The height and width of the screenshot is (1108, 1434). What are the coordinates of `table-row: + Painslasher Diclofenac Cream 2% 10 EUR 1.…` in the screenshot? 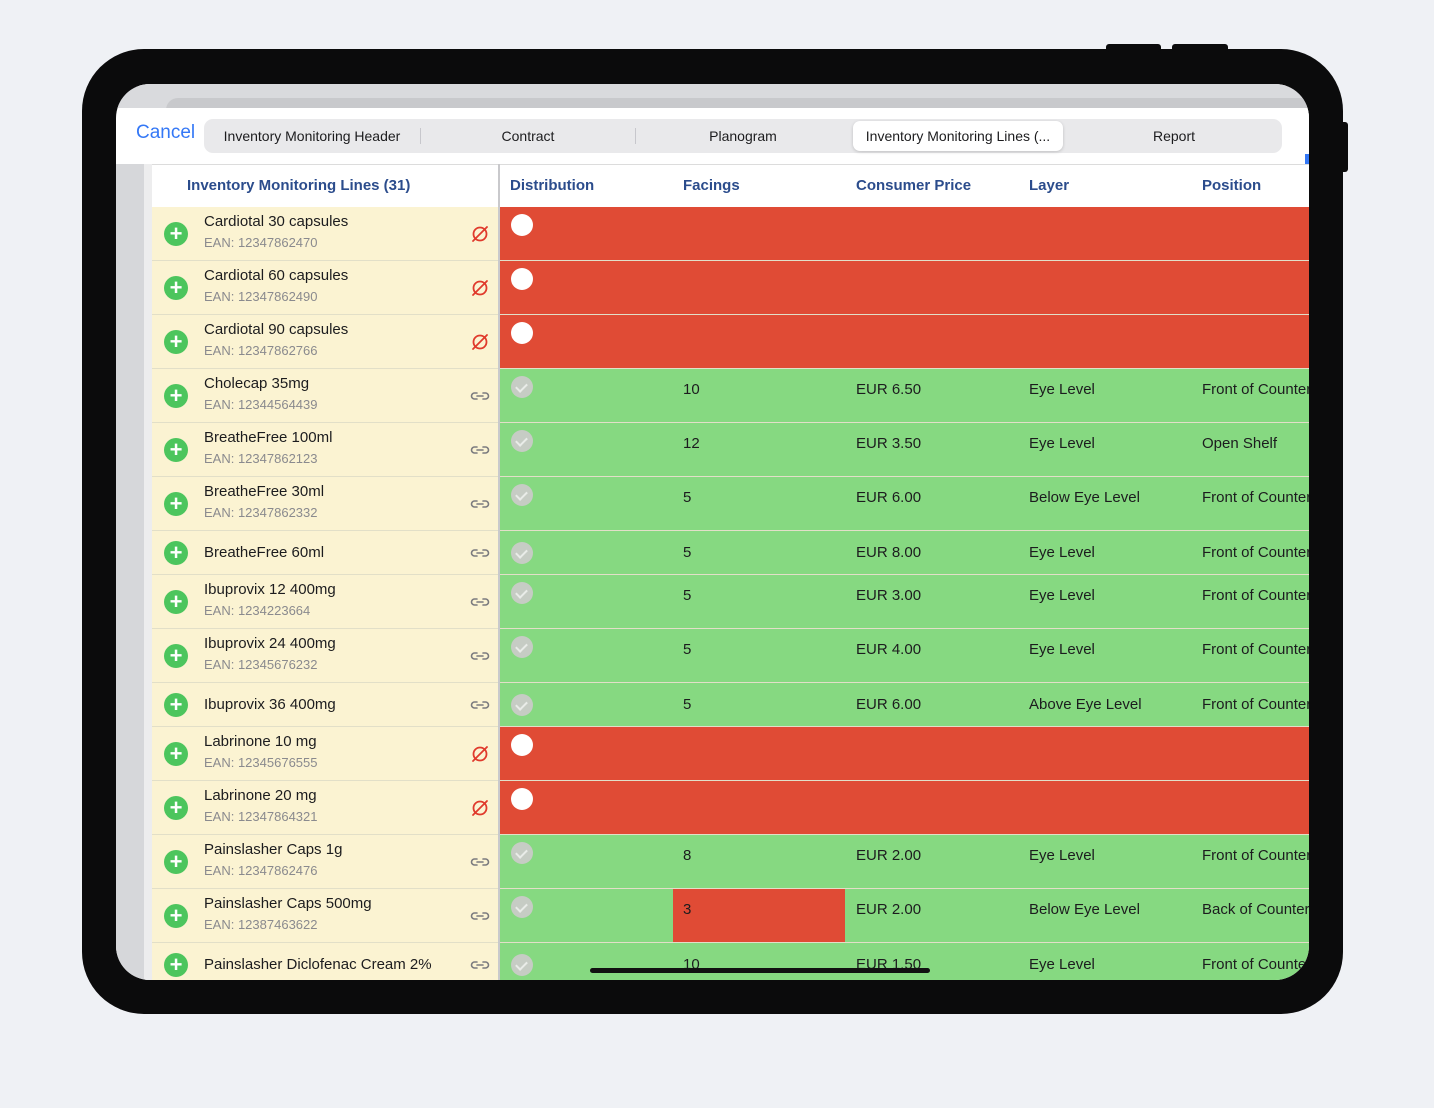 It's located at (730, 961).